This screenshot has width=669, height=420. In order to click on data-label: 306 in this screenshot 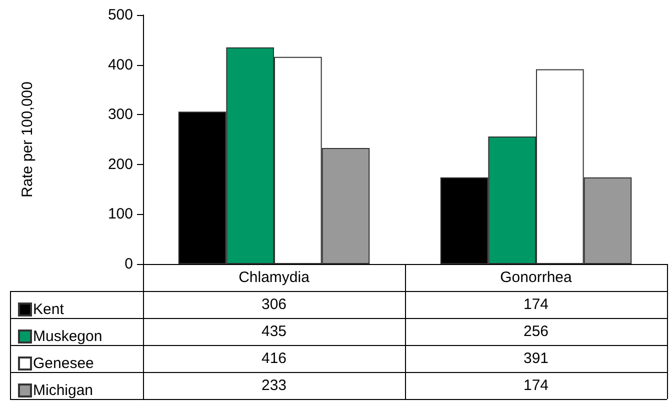, I will do `click(274, 304)`.